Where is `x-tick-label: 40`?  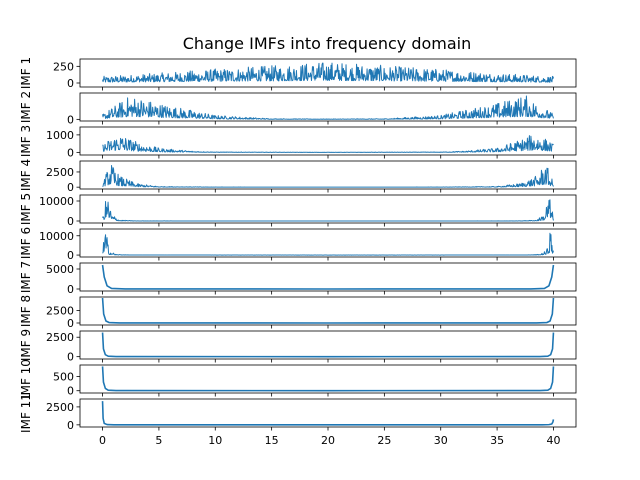
x-tick-label: 40 is located at coordinates (553, 440).